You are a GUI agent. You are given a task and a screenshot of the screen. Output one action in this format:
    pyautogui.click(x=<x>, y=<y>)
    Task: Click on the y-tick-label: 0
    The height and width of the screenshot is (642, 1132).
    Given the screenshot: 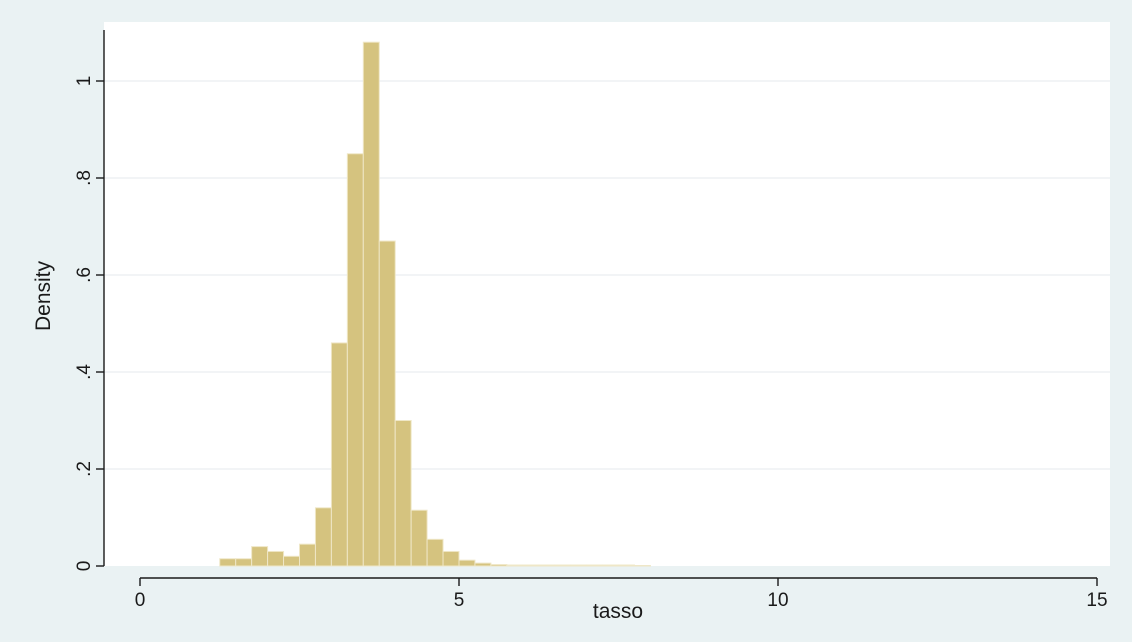 What is the action you would take?
    pyautogui.click(x=84, y=566)
    